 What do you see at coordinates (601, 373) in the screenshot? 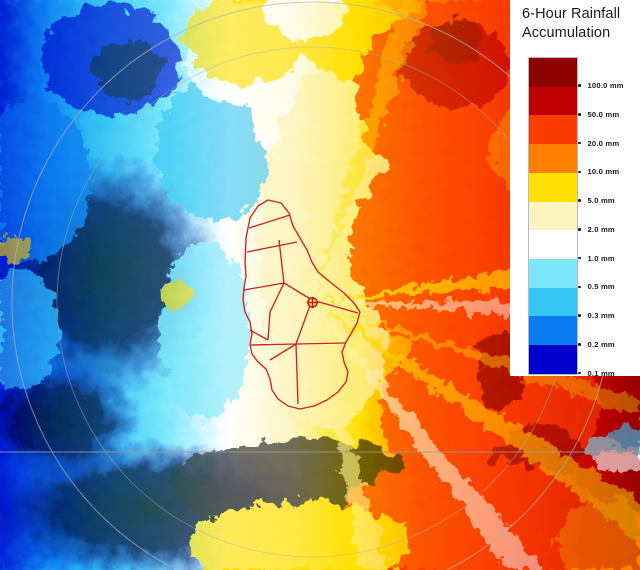
I see `legend-tick-label: 0.1 mm` at bounding box center [601, 373].